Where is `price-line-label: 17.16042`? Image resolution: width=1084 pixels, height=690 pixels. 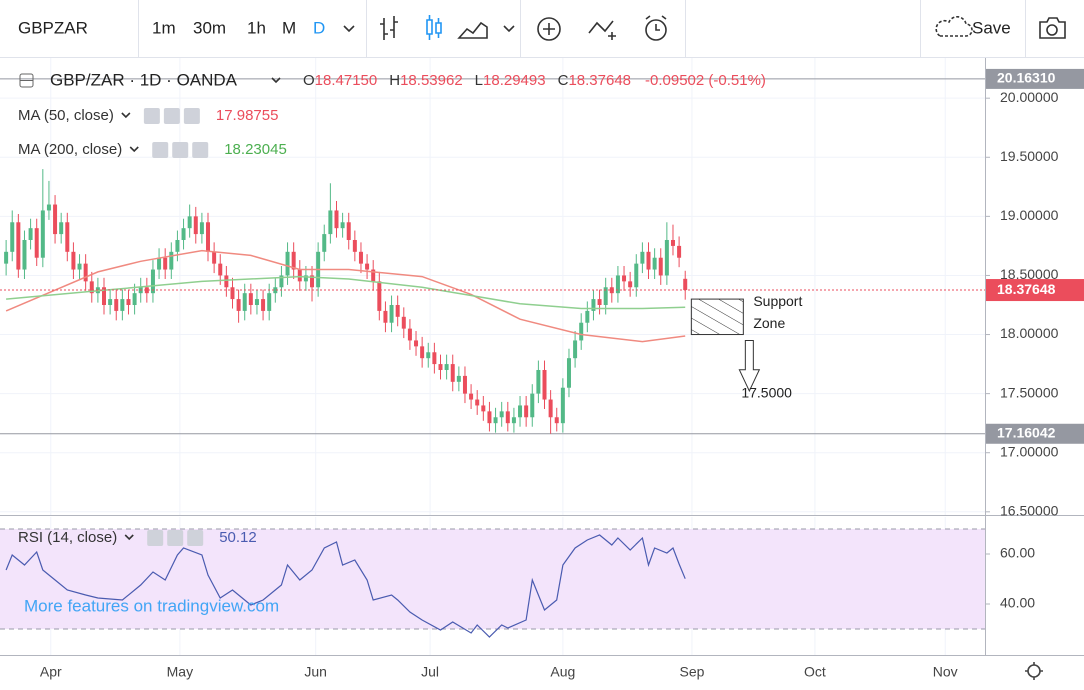
price-line-label: 17.16042 is located at coordinates (1026, 432).